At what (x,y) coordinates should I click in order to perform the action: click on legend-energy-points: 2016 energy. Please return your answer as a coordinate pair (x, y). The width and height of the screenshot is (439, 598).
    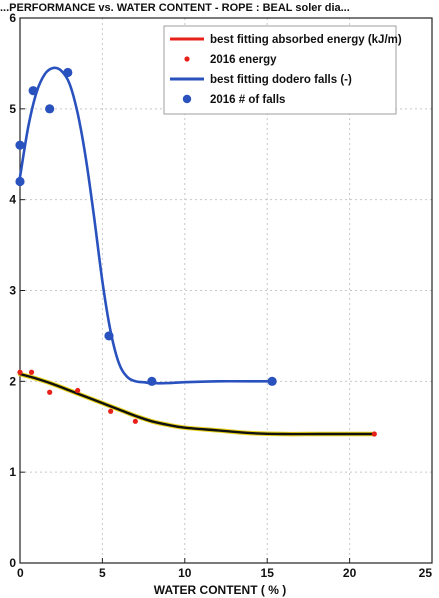
    Looking at the image, I should click on (230, 60).